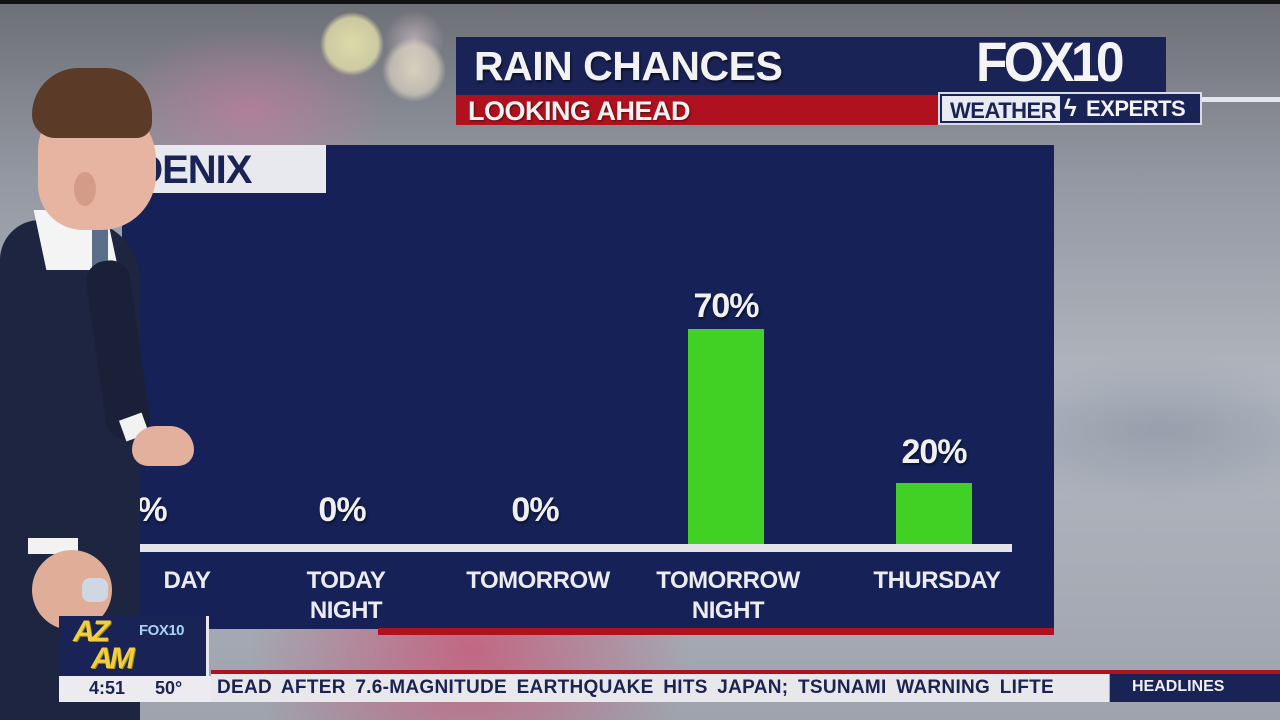 The width and height of the screenshot is (1280, 720). Describe the element at coordinates (1050, 61) in the screenshot. I see `station-logo: FOX10` at that location.